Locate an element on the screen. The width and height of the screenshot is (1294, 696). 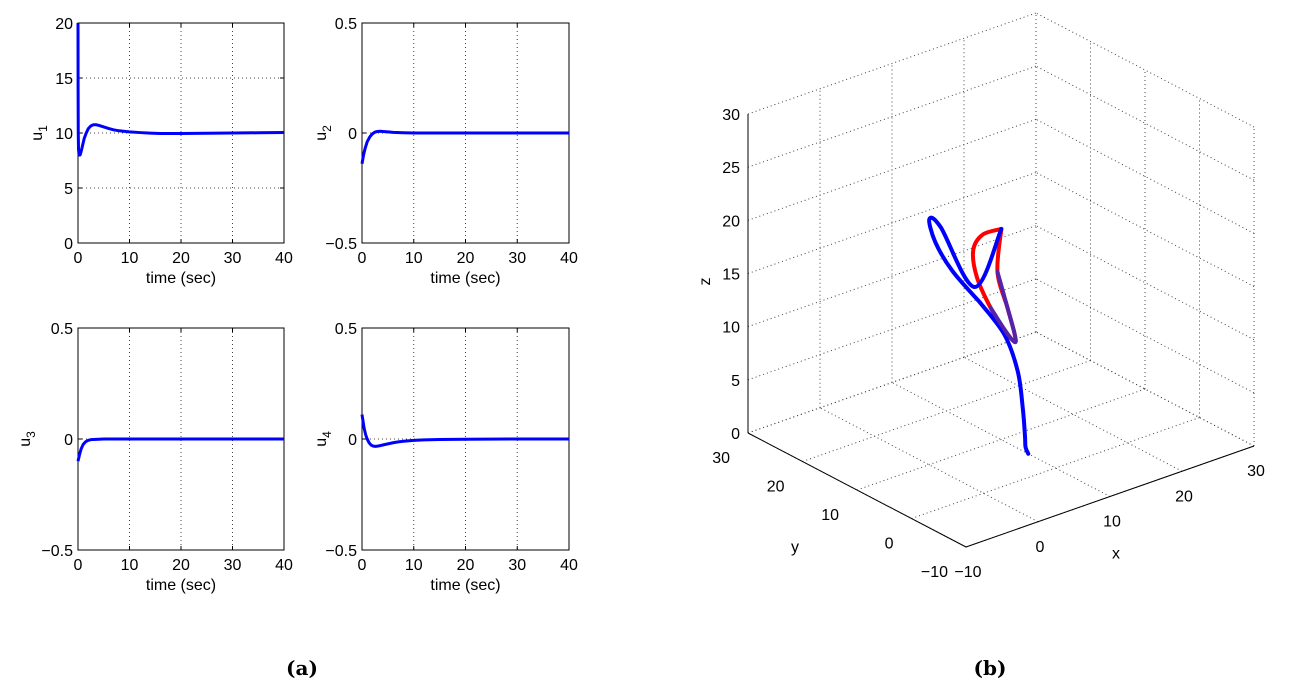
series-line-u1 is located at coordinates (180, 89).